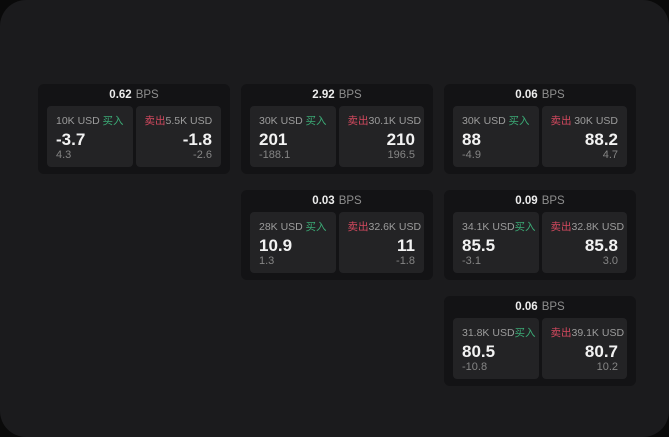 The height and width of the screenshot is (437, 669). What do you see at coordinates (275, 155) in the screenshot?
I see `buy-delta: -188.1` at bounding box center [275, 155].